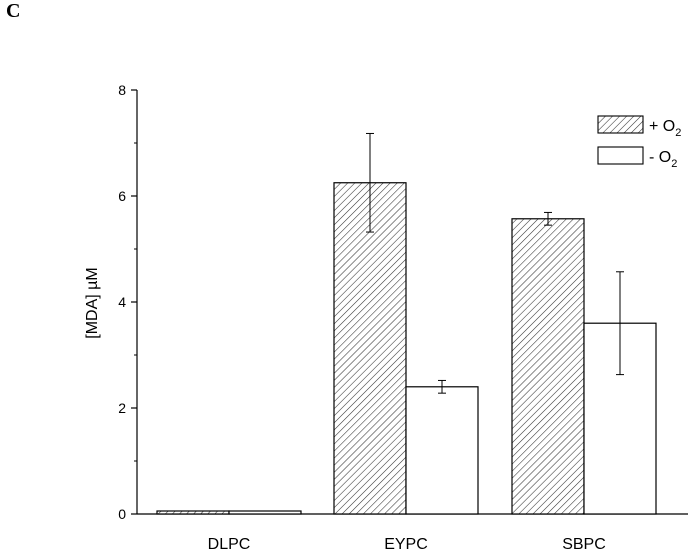  I want to click on y-tick-label: 2, so click(122, 408).